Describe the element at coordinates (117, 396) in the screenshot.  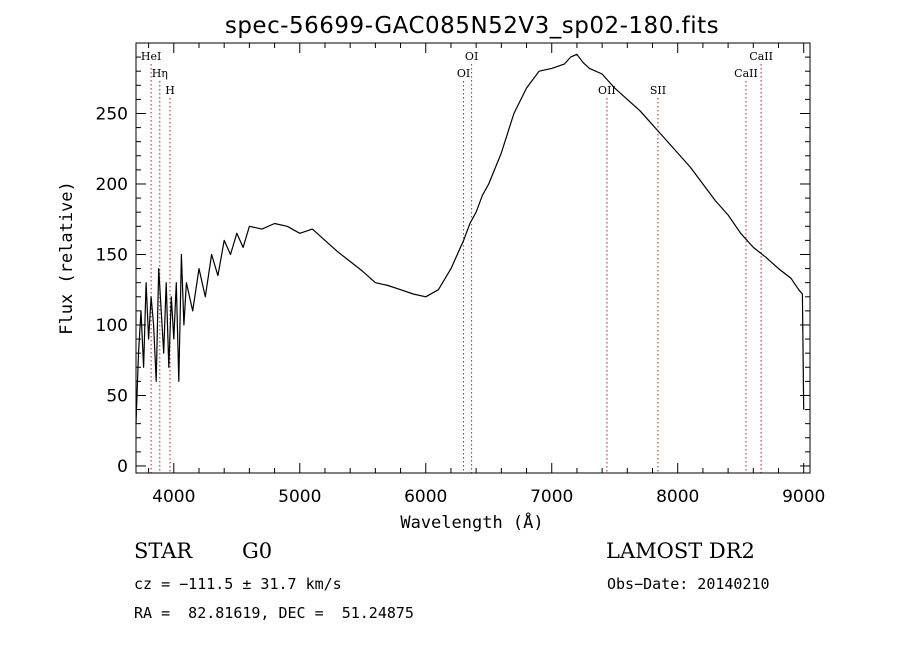
I see `y-tick-label: 50` at that location.